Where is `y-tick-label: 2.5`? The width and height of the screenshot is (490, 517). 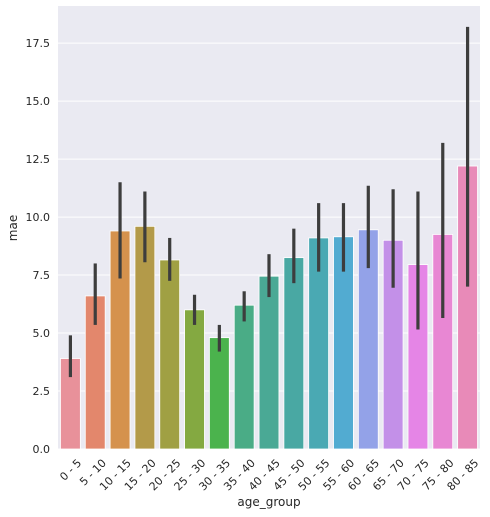
y-tick-label: 2.5 is located at coordinates (42, 391).